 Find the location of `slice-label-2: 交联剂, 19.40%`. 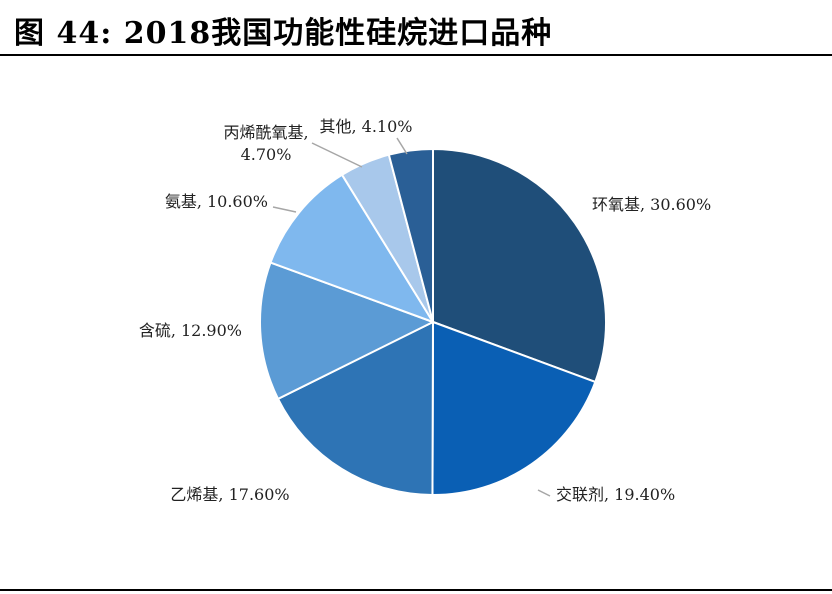

slice-label-2: 交联剂, 19.40% is located at coordinates (615, 494).